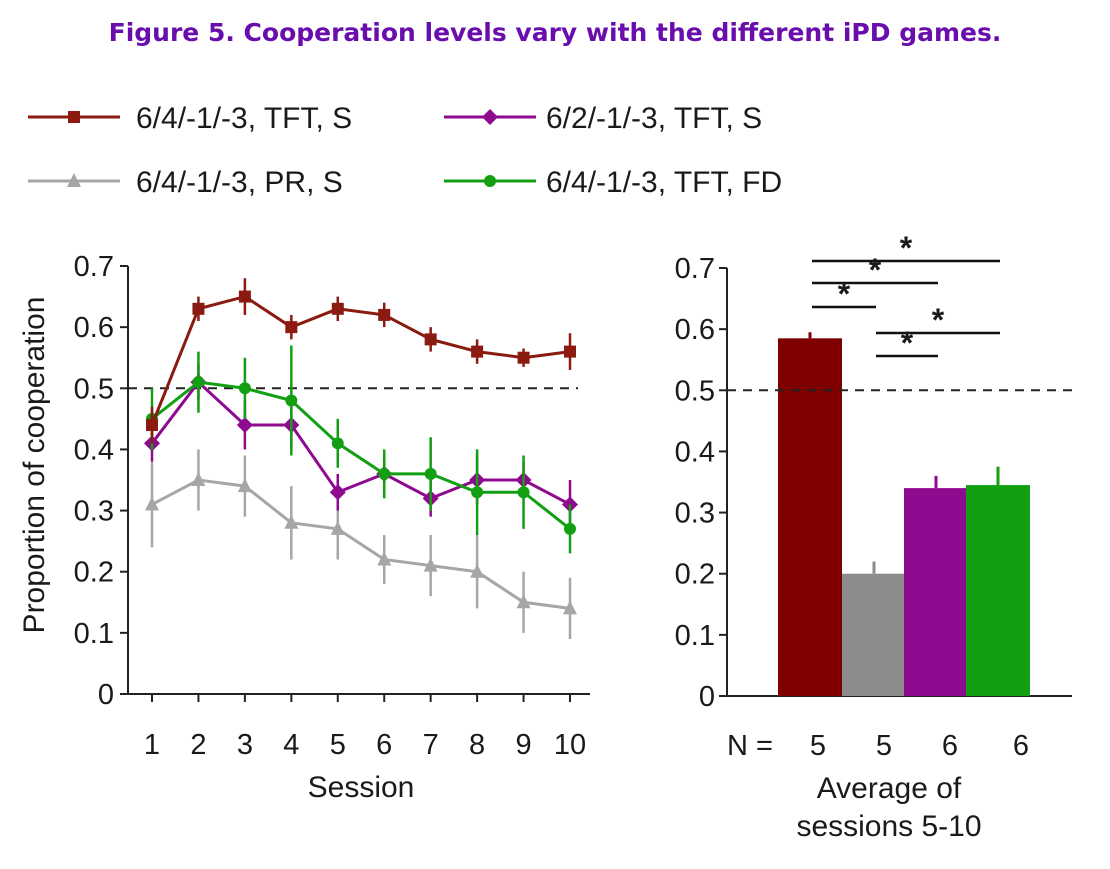 The image size is (1110, 869). Describe the element at coordinates (664, 182) in the screenshot. I see `legend-label: 6/4/-1/-3, TFT, FD` at that location.